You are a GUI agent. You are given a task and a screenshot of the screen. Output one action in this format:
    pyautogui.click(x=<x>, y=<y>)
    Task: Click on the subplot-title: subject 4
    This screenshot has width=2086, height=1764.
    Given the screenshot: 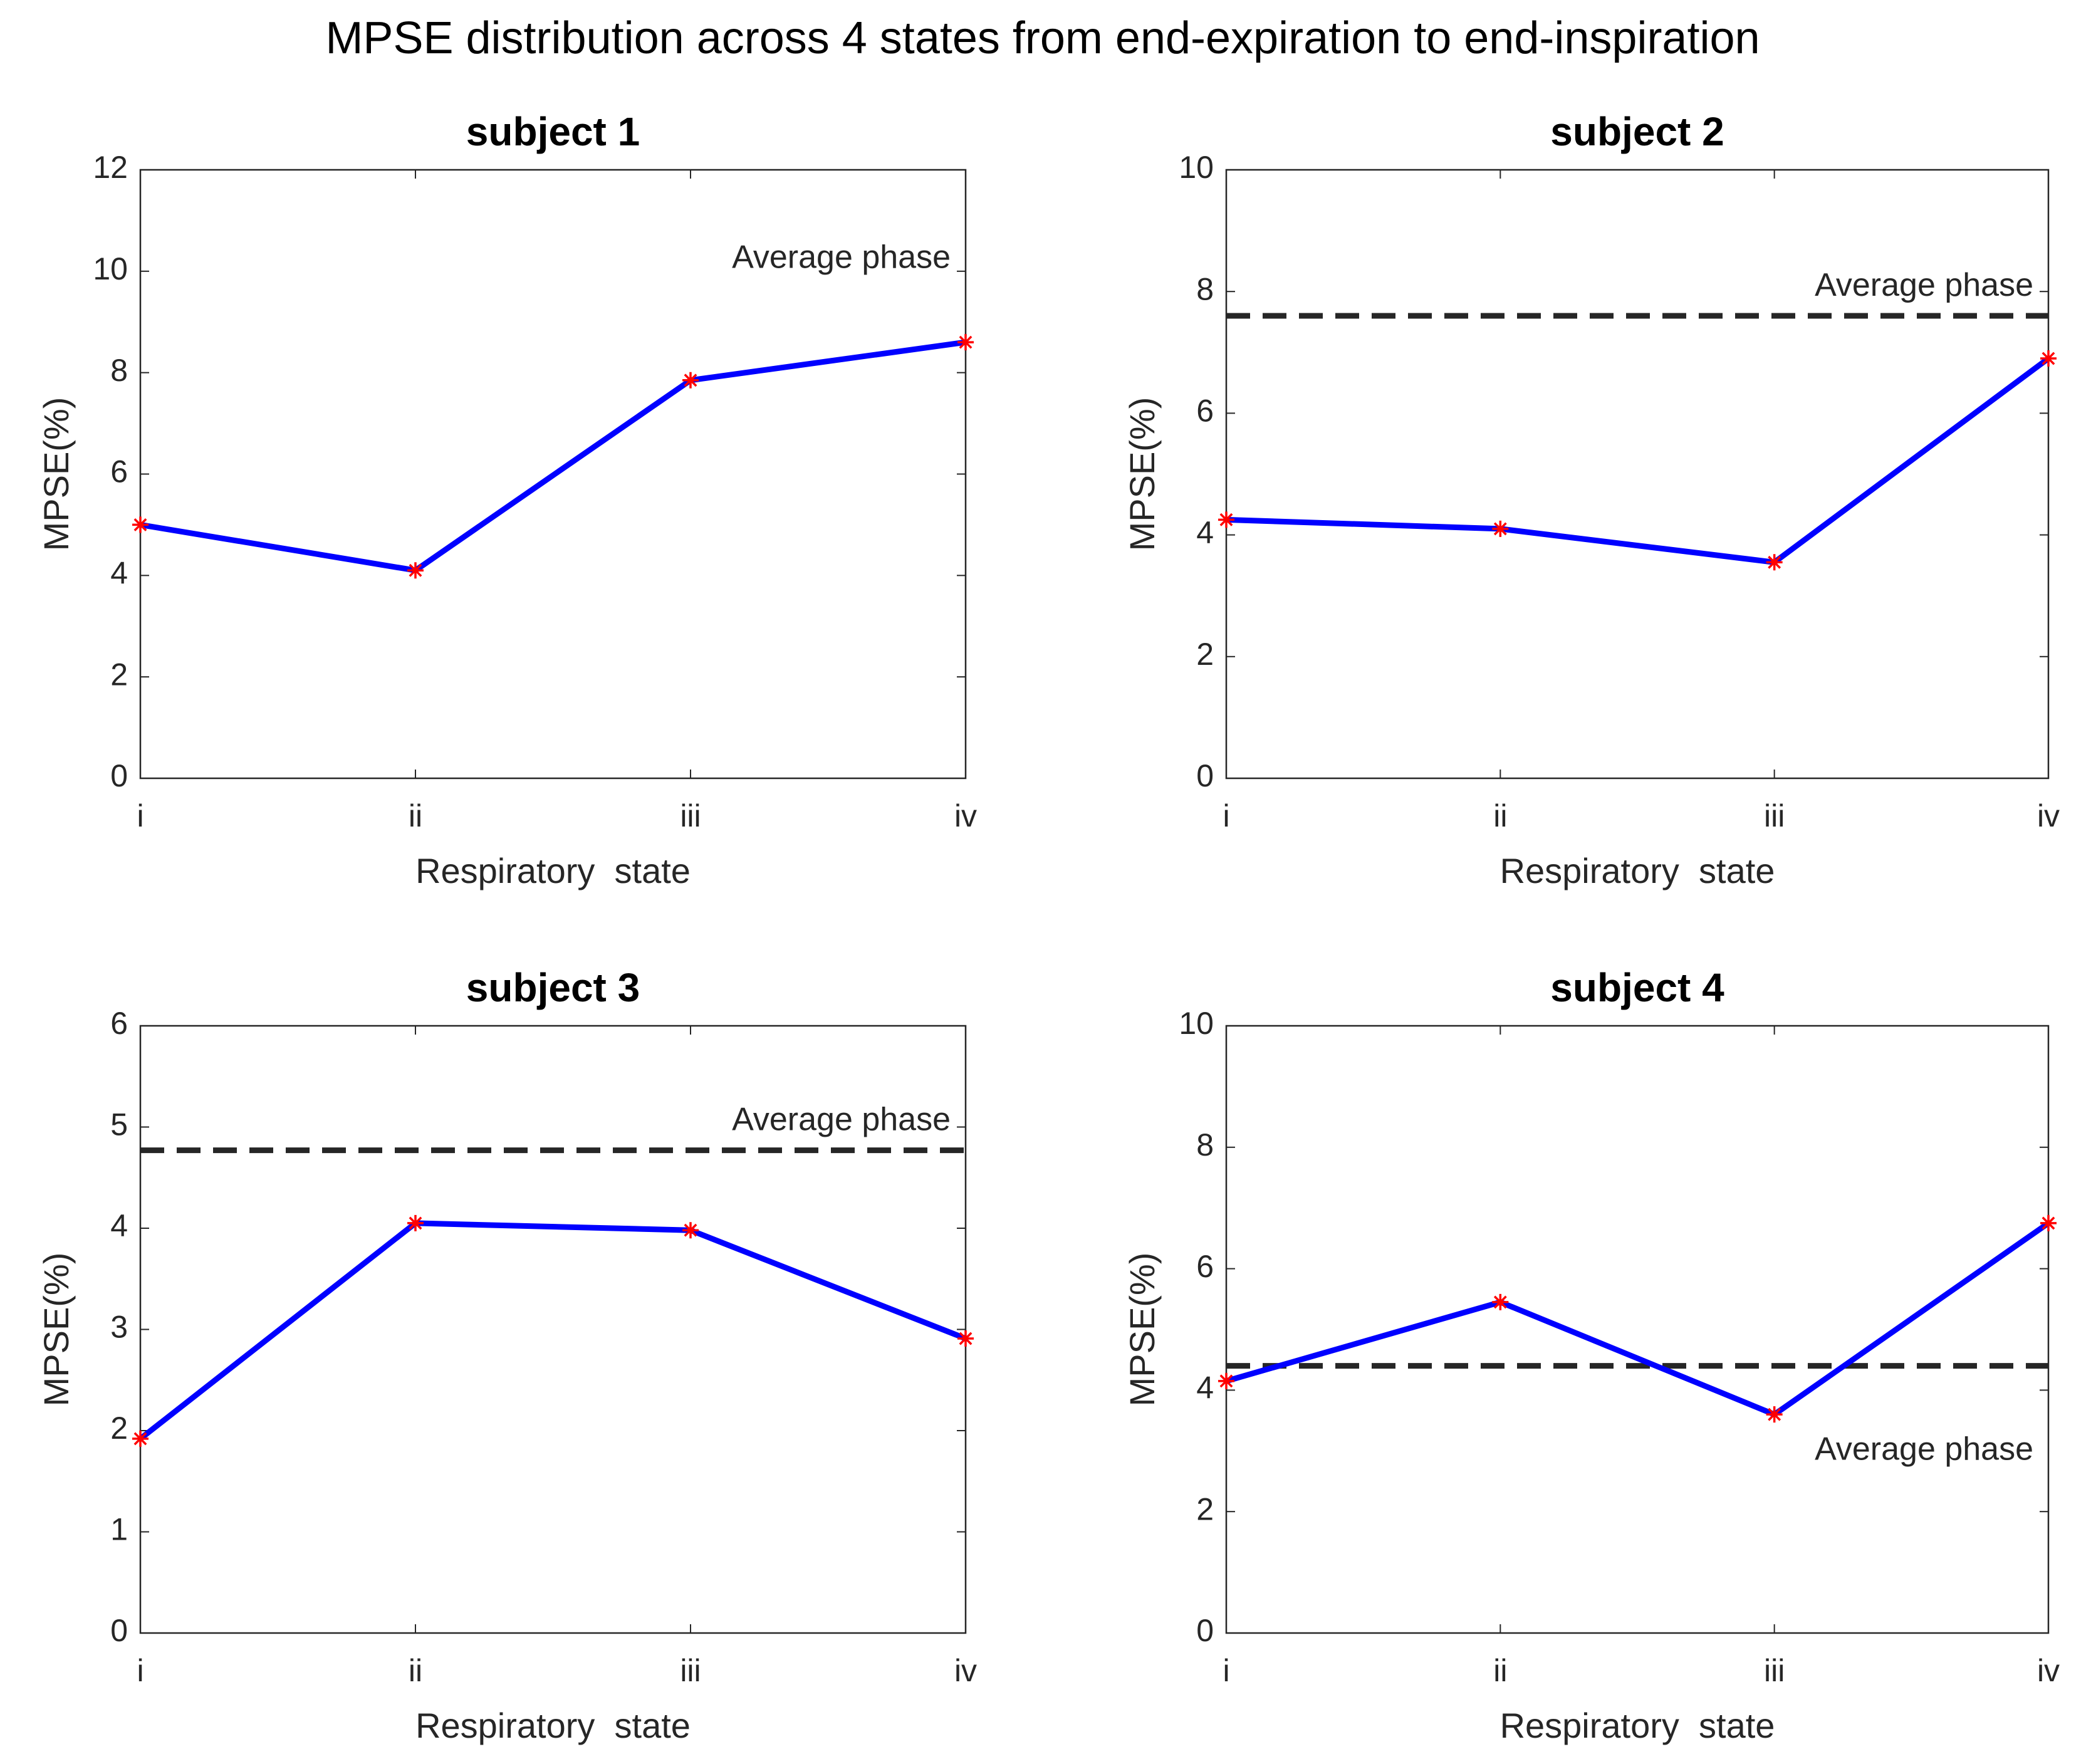 What is the action you would take?
    pyautogui.click(x=1637, y=987)
    